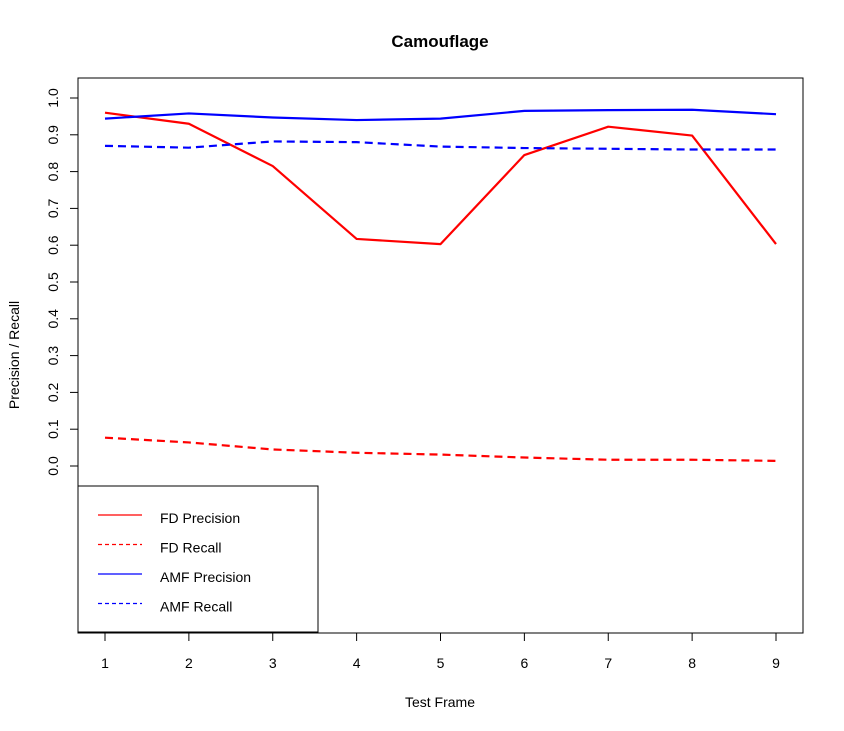 This screenshot has height=731, width=844. What do you see at coordinates (439, 41) in the screenshot?
I see `chart-title: Camouflage` at bounding box center [439, 41].